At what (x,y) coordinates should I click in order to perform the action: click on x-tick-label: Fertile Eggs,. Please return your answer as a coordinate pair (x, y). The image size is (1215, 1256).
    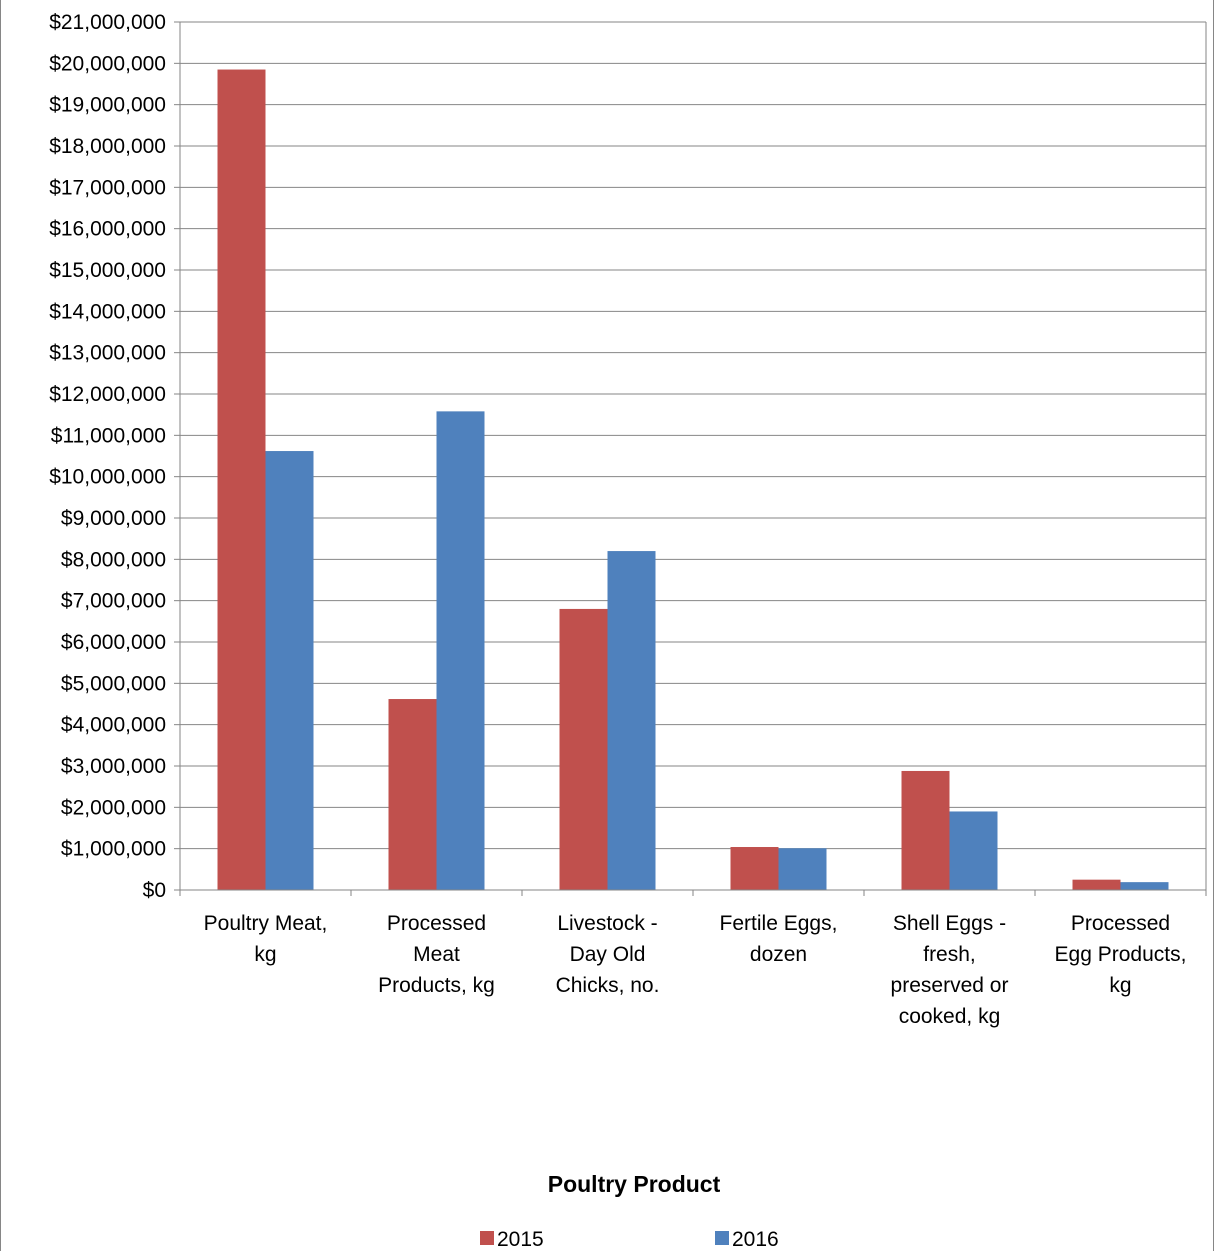
    Looking at the image, I should click on (779, 923).